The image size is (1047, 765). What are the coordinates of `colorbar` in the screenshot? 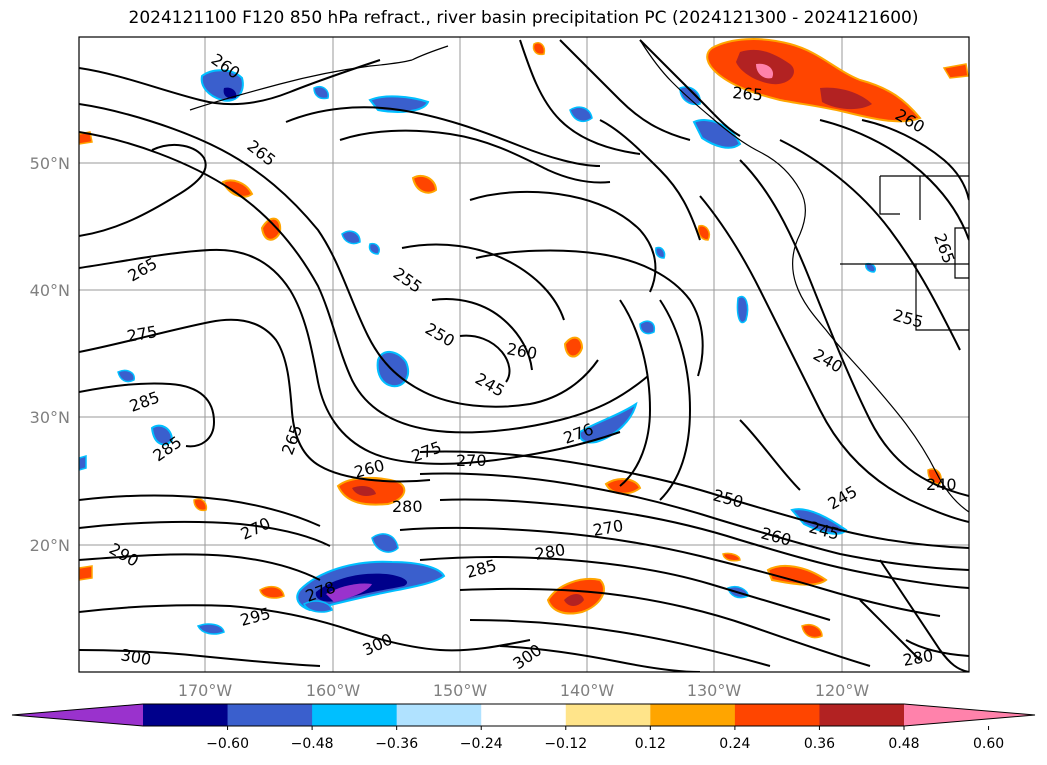 It's located at (523, 715).